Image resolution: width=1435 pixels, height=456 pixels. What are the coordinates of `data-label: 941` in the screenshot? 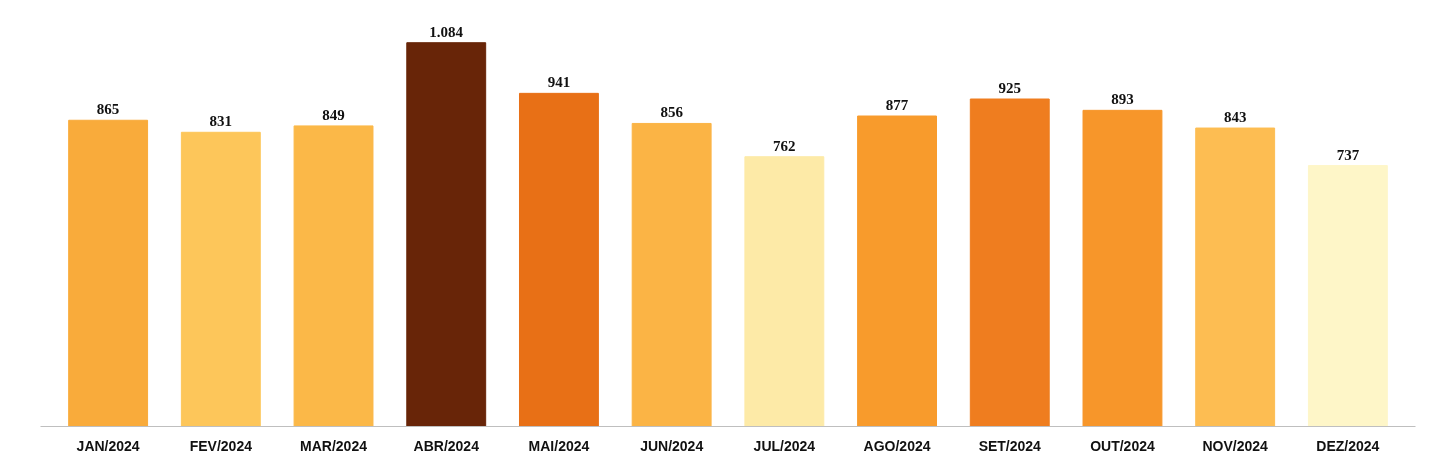 It's located at (559, 82).